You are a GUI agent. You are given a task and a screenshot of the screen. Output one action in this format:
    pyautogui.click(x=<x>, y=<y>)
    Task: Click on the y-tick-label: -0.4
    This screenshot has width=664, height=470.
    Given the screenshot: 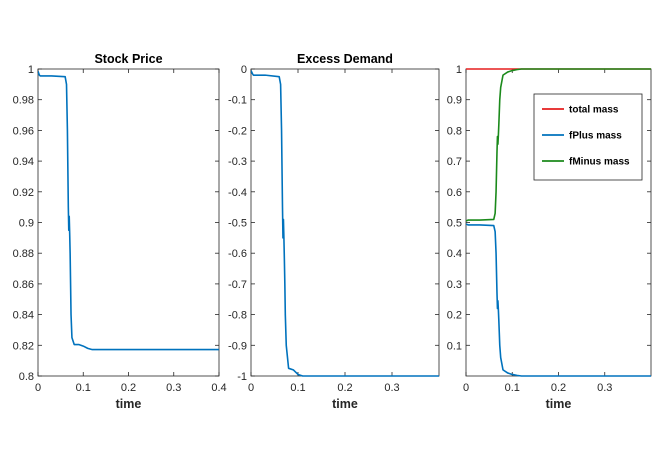 What is the action you would take?
    pyautogui.click(x=237, y=193)
    